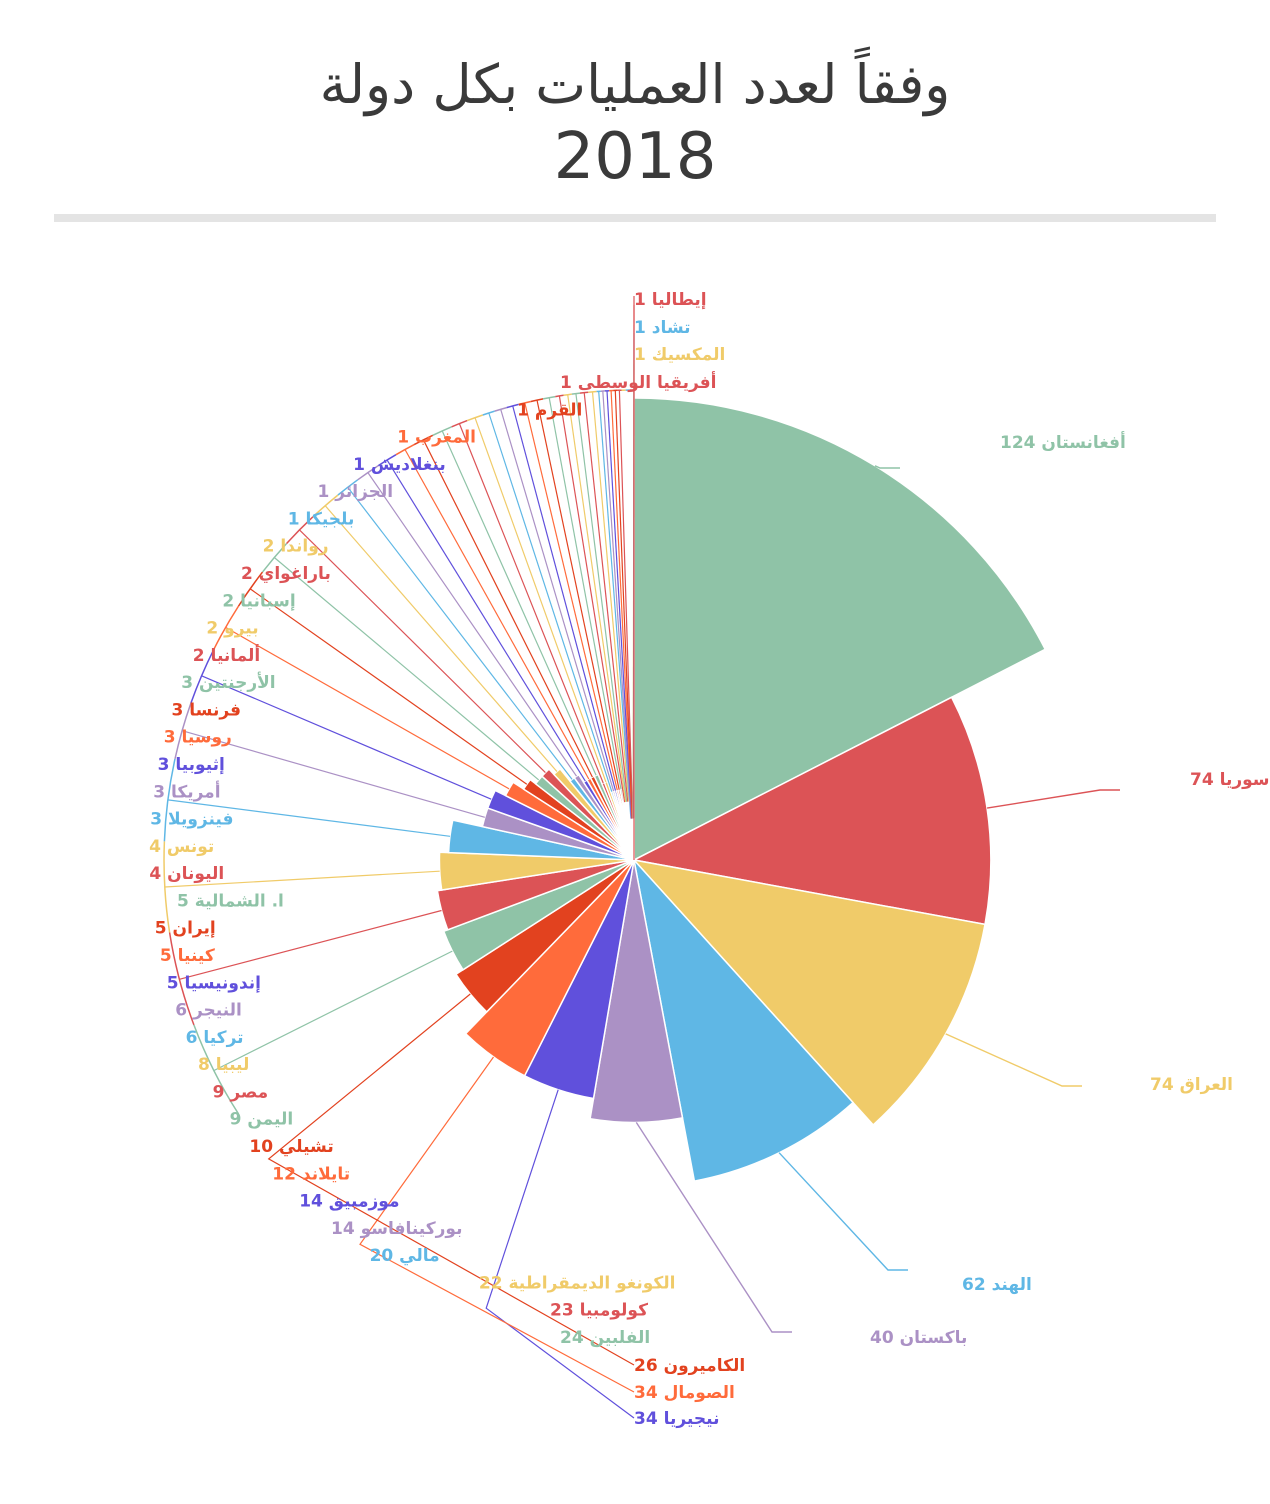 Image resolution: width=1270 pixels, height=1504 pixels. I want to click on label-43: أفريقيا الوسطى 1, so click(638, 382).